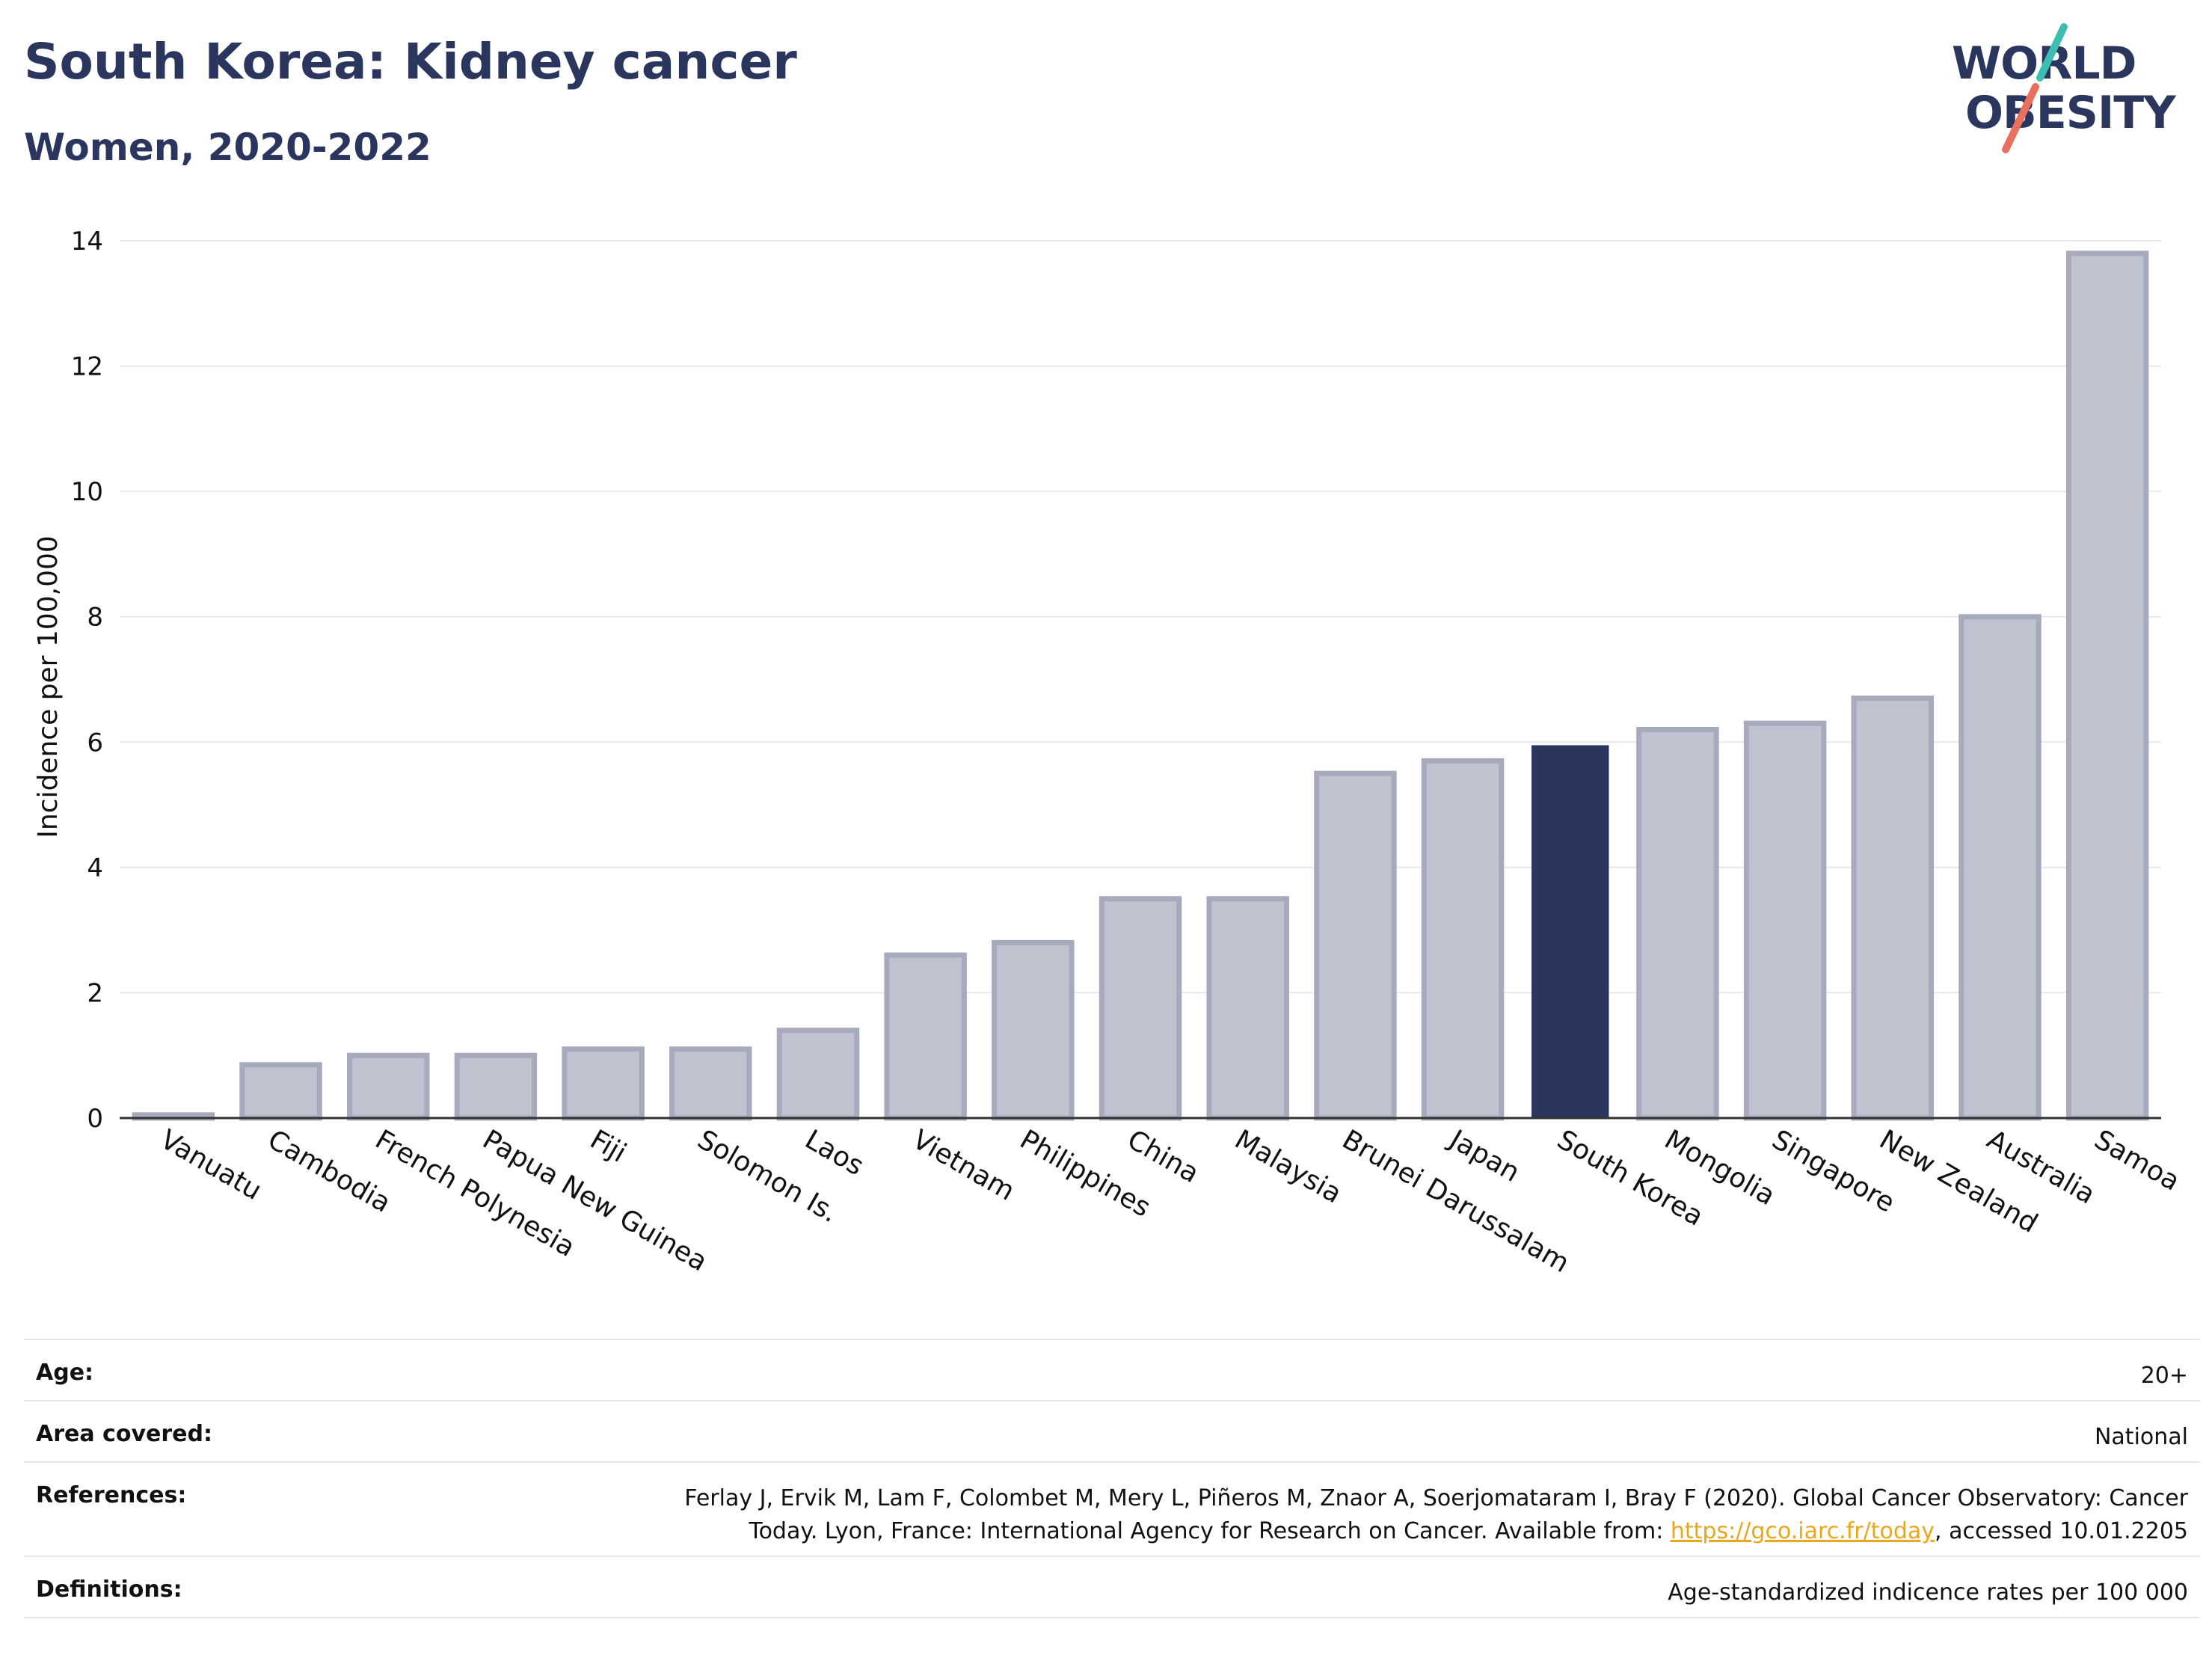 The width and height of the screenshot is (2212, 1655). What do you see at coordinates (280, 1091) in the screenshot?
I see `bar-cambodia` at bounding box center [280, 1091].